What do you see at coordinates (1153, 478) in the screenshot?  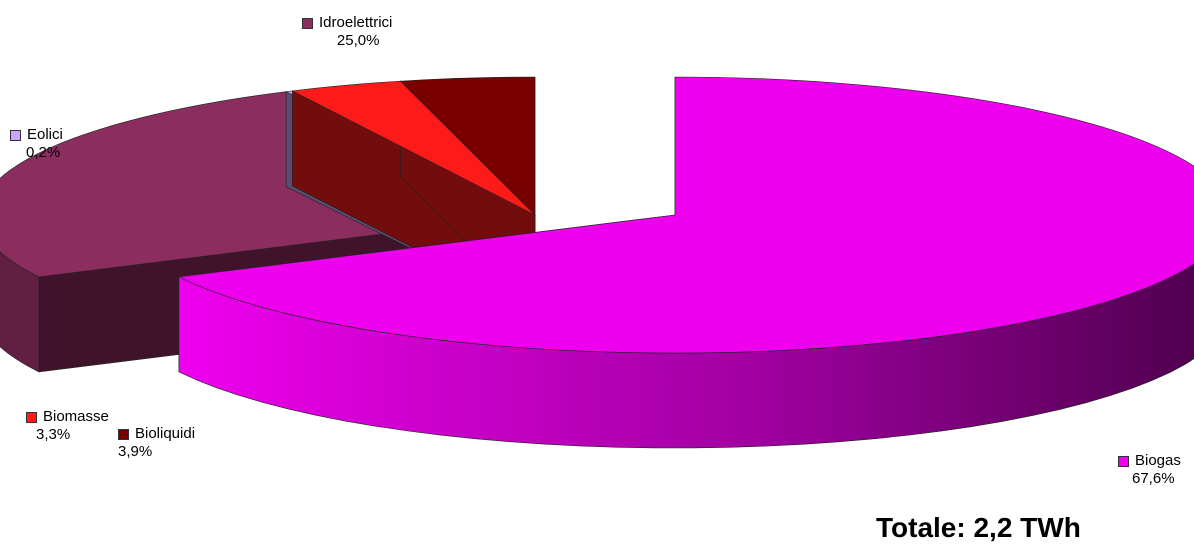 I see `slice-value: 67,6%` at bounding box center [1153, 478].